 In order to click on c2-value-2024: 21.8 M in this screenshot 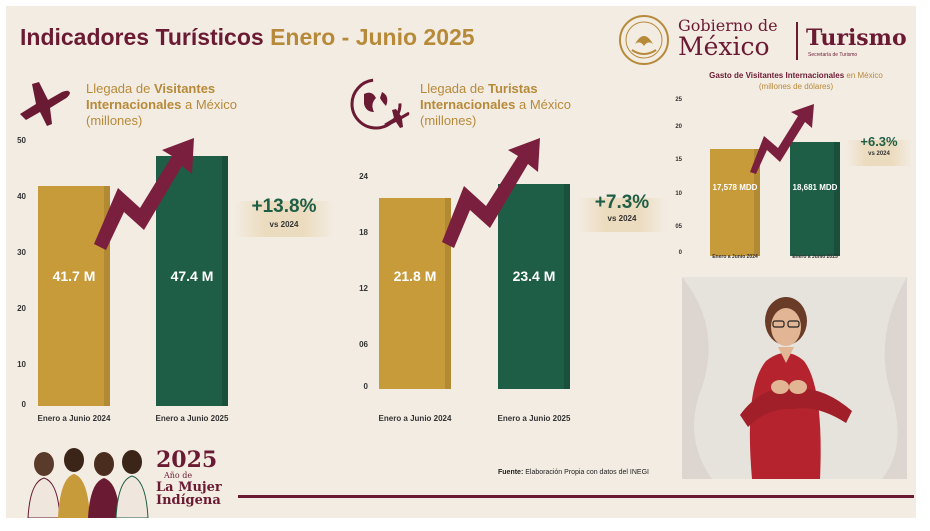, I will do `click(415, 276)`.